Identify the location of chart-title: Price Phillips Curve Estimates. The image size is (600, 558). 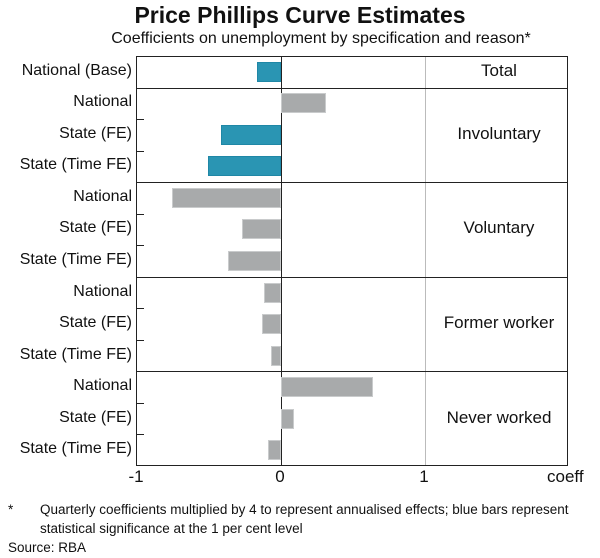
(300, 15).